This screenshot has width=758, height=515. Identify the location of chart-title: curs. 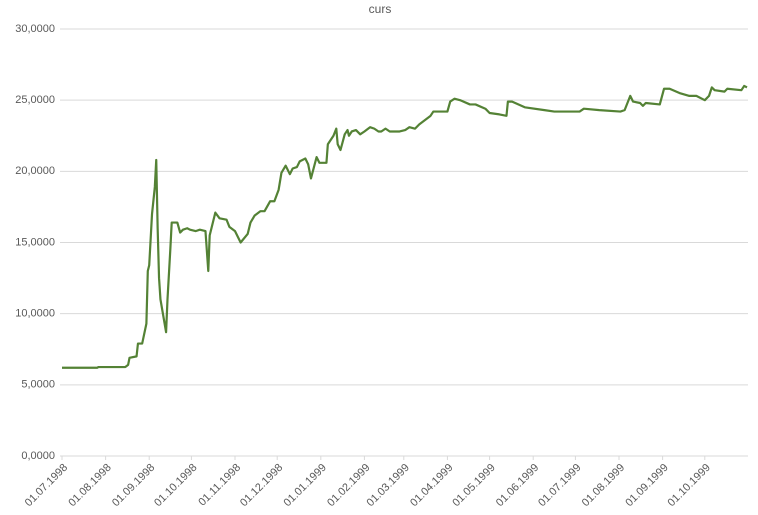
(380, 9).